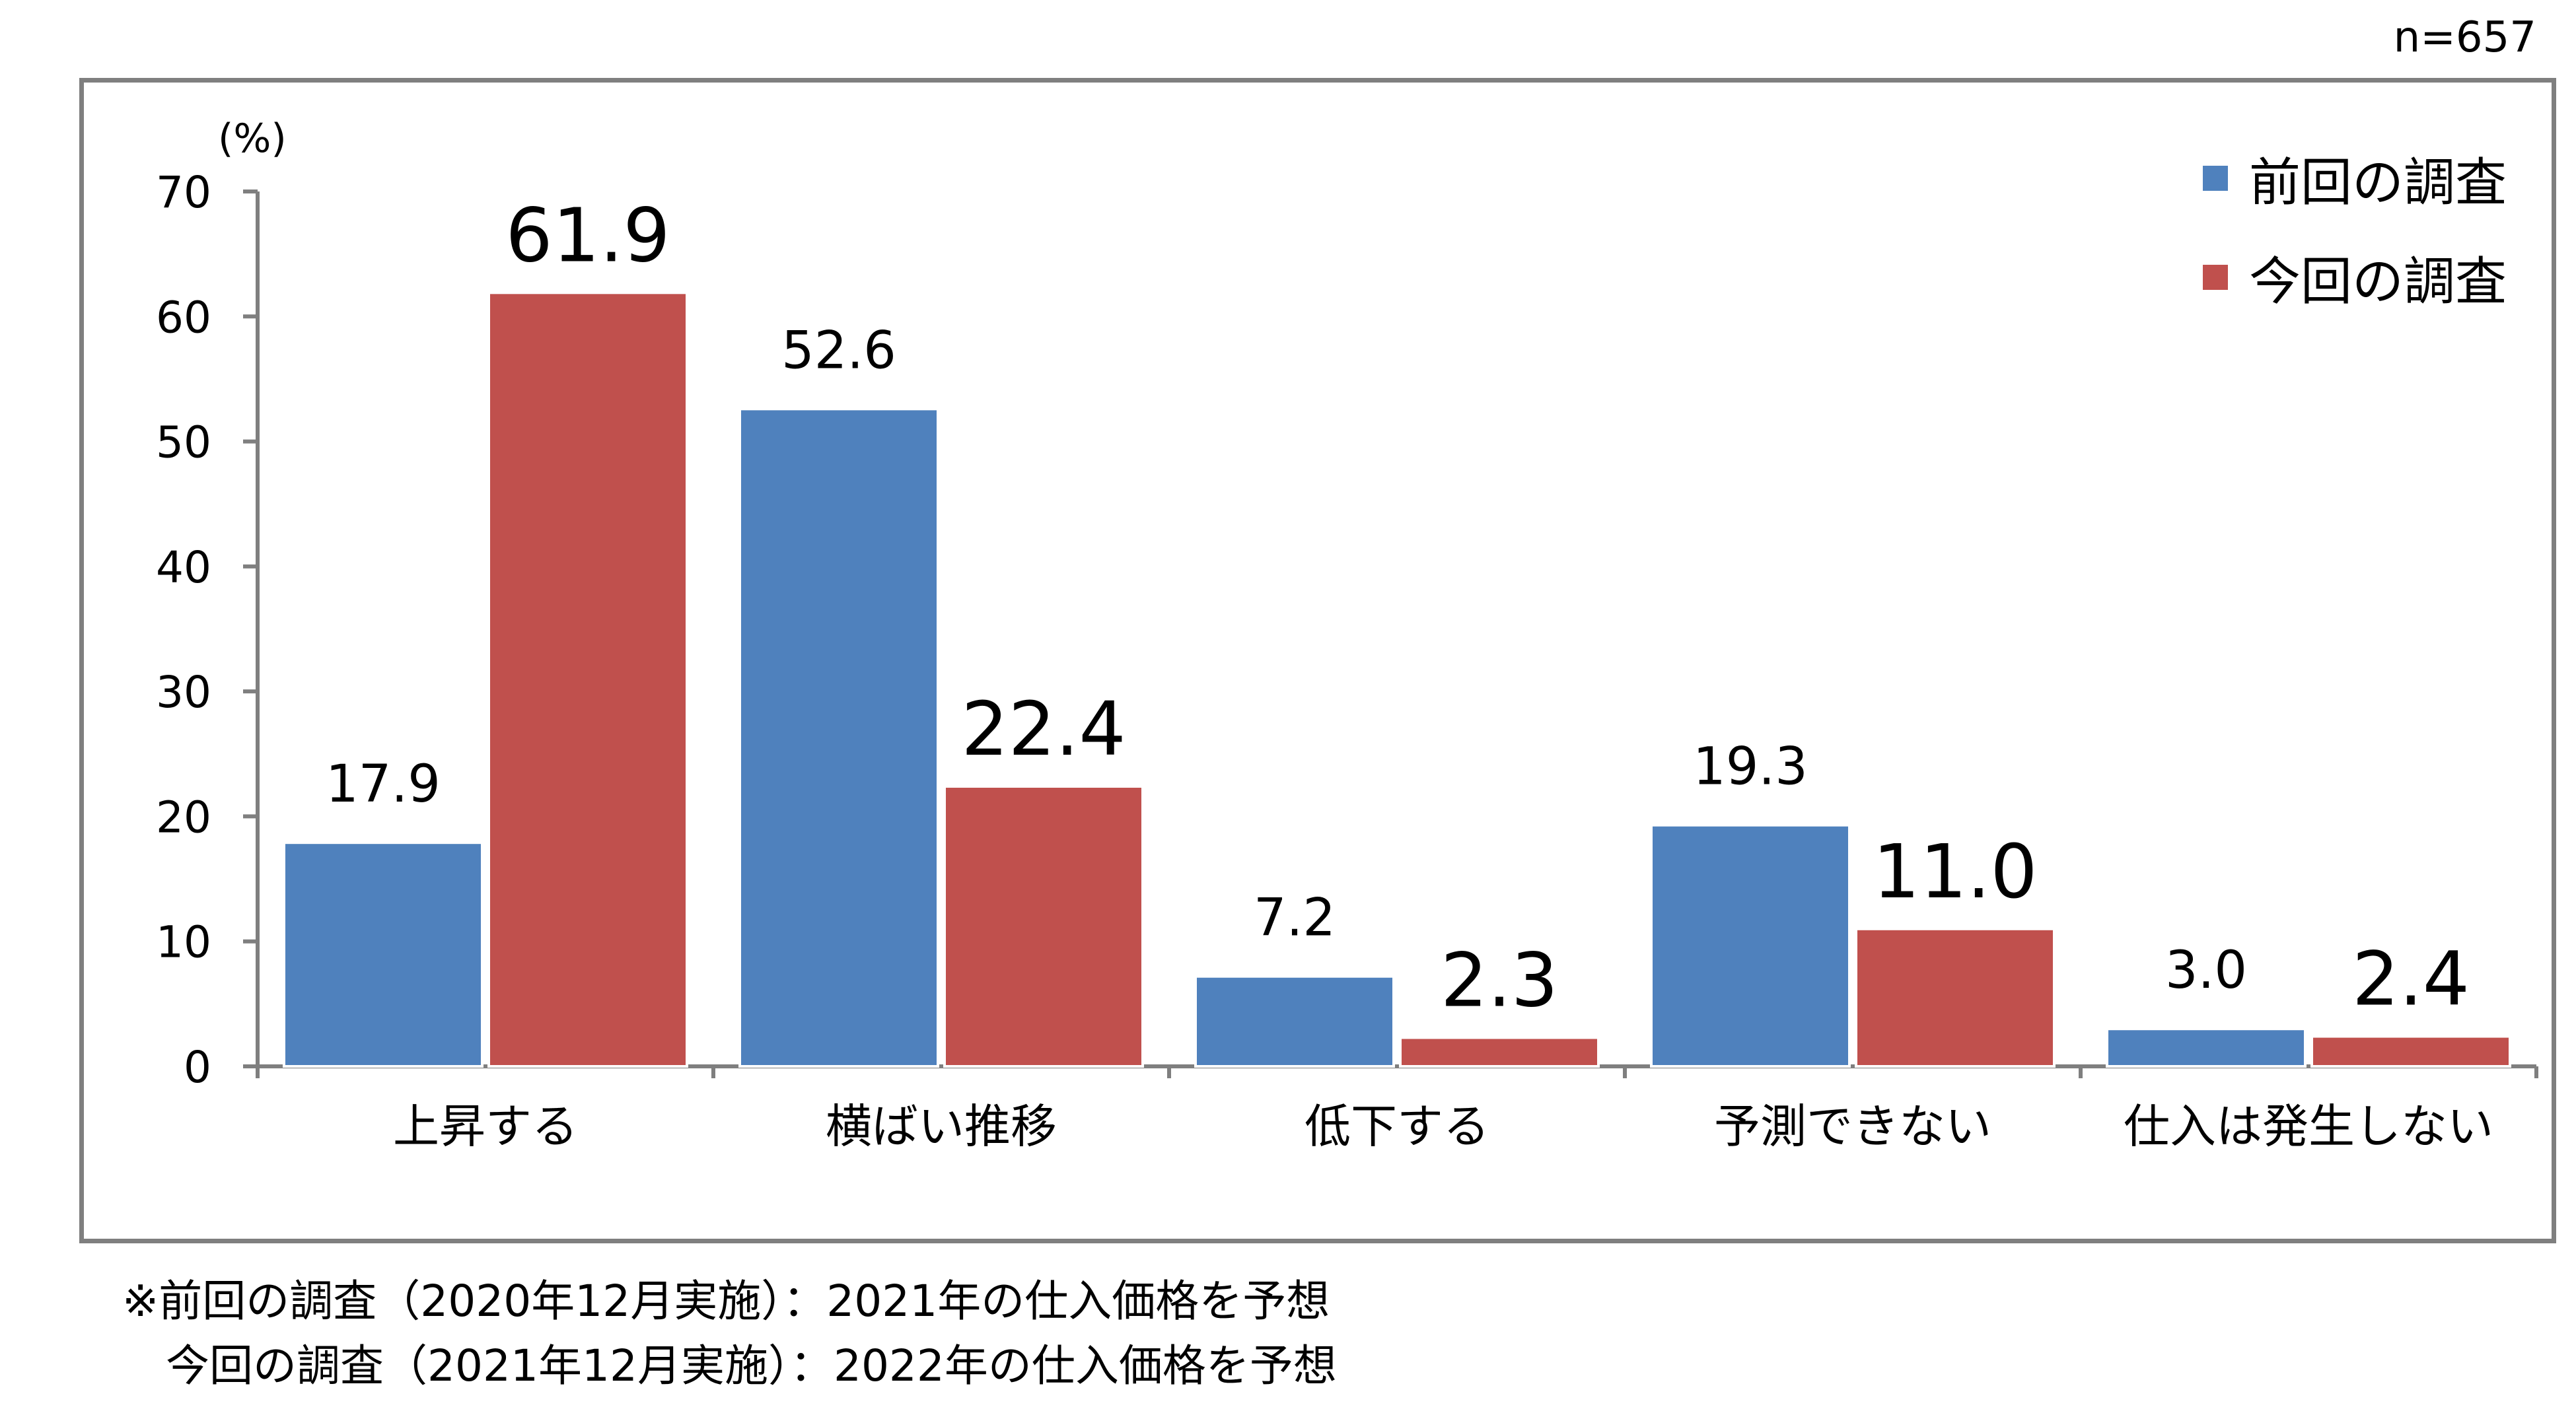 Image resolution: width=2576 pixels, height=1415 pixels. What do you see at coordinates (726, 1301) in the screenshot?
I see `footnote-previous: ※前回の調査（2020年12月実施）：2021年の仕入価格を予想` at bounding box center [726, 1301].